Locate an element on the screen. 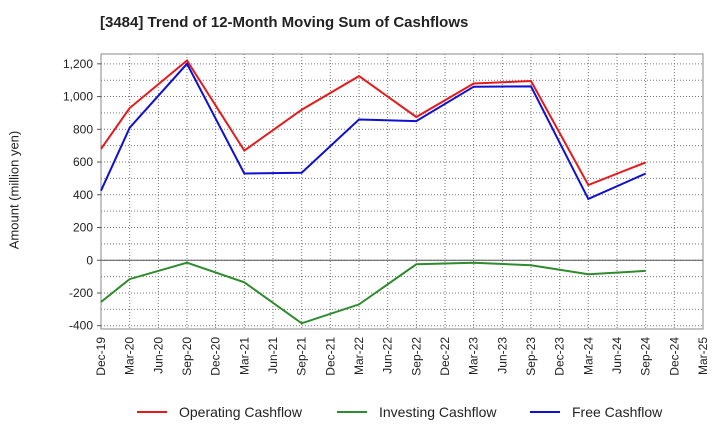 The image size is (720, 440). x-tick-label: Sep-20 is located at coordinates (187, 356).